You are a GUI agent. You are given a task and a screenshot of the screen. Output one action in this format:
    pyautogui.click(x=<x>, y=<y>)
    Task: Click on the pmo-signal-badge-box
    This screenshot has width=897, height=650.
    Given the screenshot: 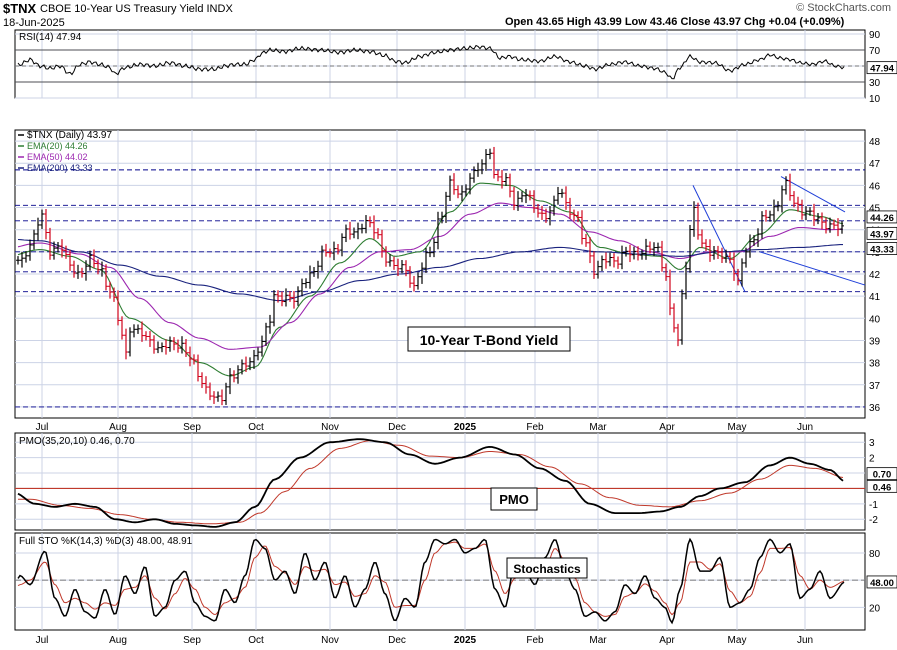 What is the action you would take?
    pyautogui.click(x=881, y=474)
    